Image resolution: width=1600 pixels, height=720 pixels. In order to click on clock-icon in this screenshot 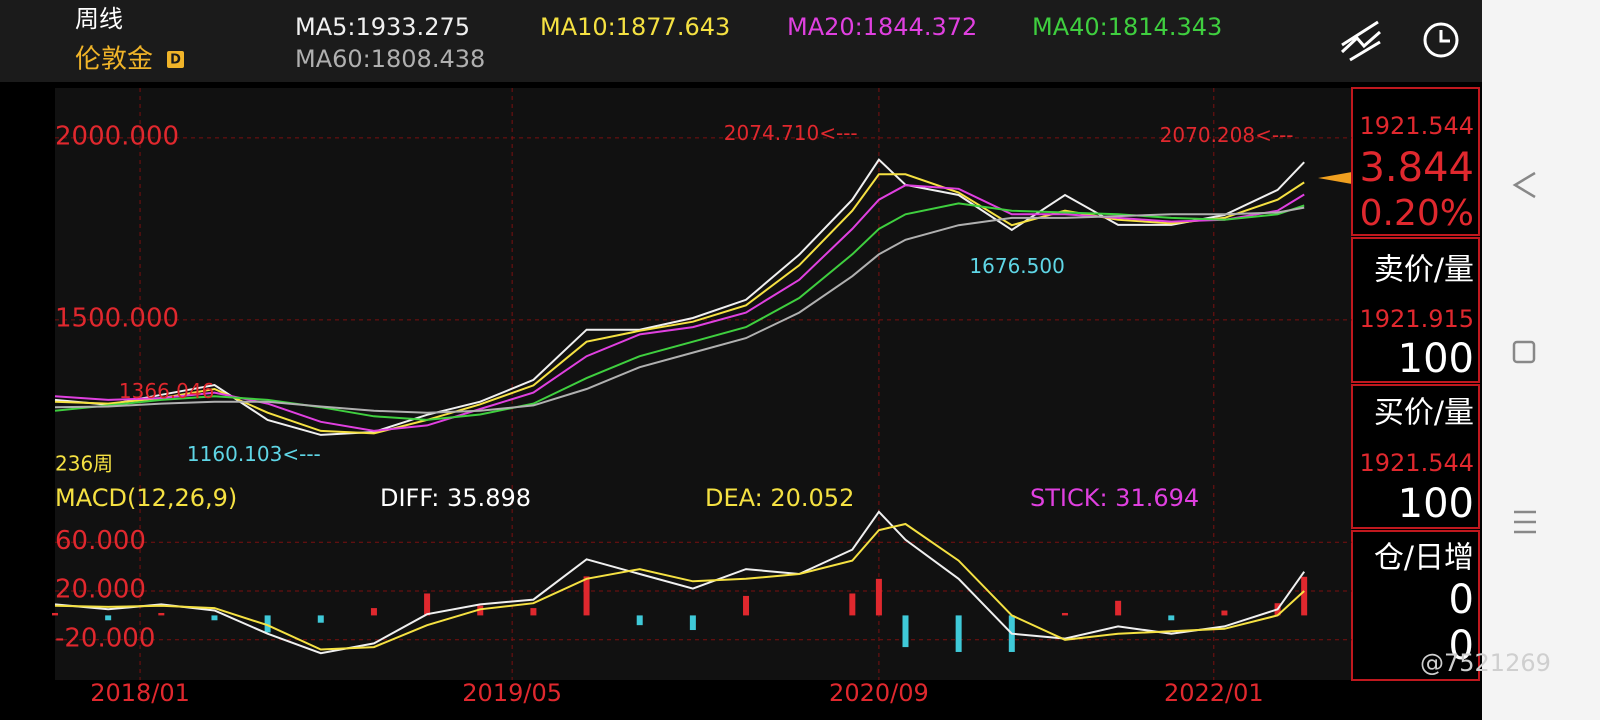, I will do `click(1441, 40)`.